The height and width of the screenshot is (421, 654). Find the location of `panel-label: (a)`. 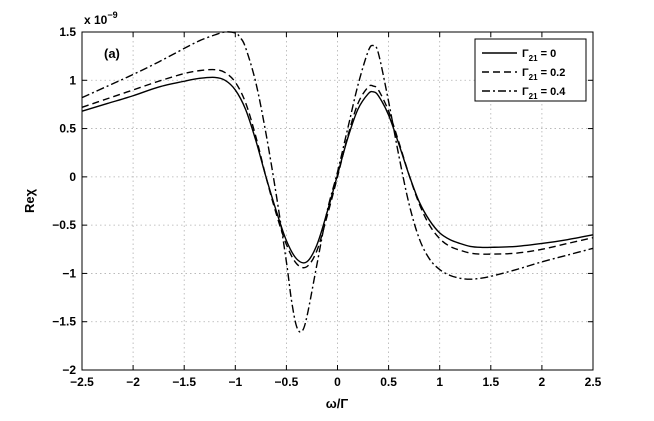

panel-label: (a) is located at coordinates (112, 53).